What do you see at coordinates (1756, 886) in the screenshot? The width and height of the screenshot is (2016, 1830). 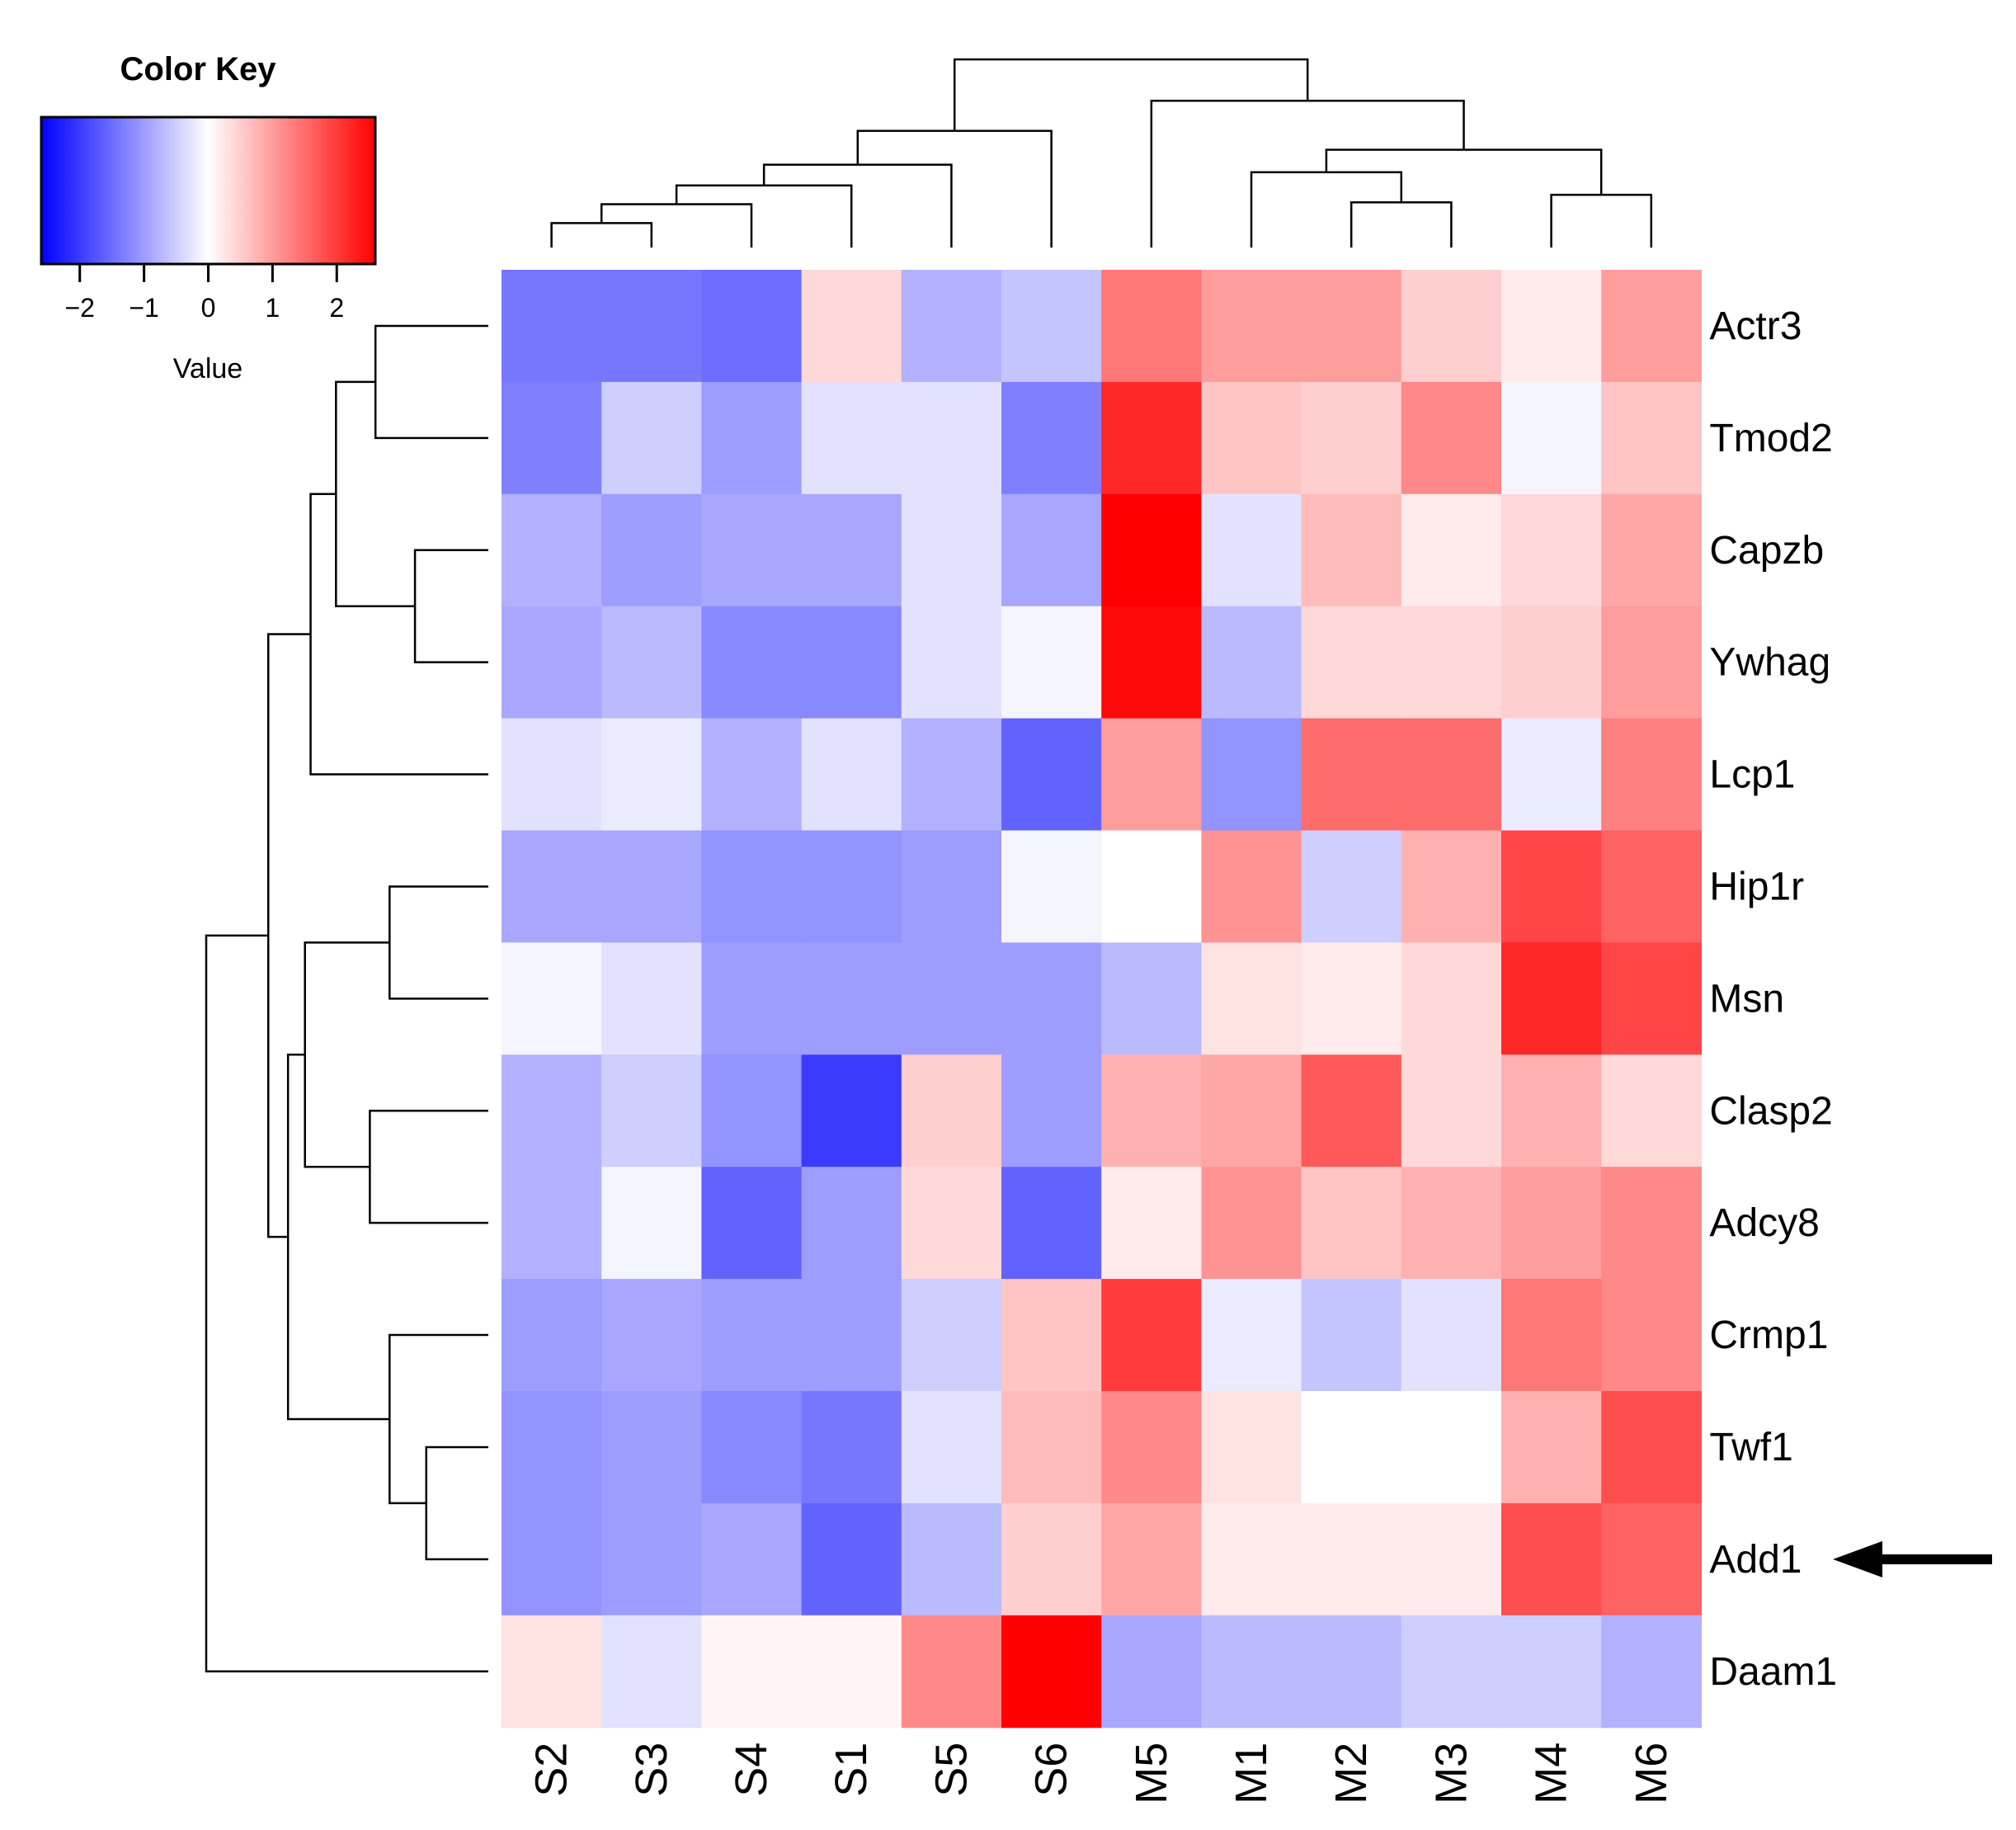 I see `row-label: Hip1r` at bounding box center [1756, 886].